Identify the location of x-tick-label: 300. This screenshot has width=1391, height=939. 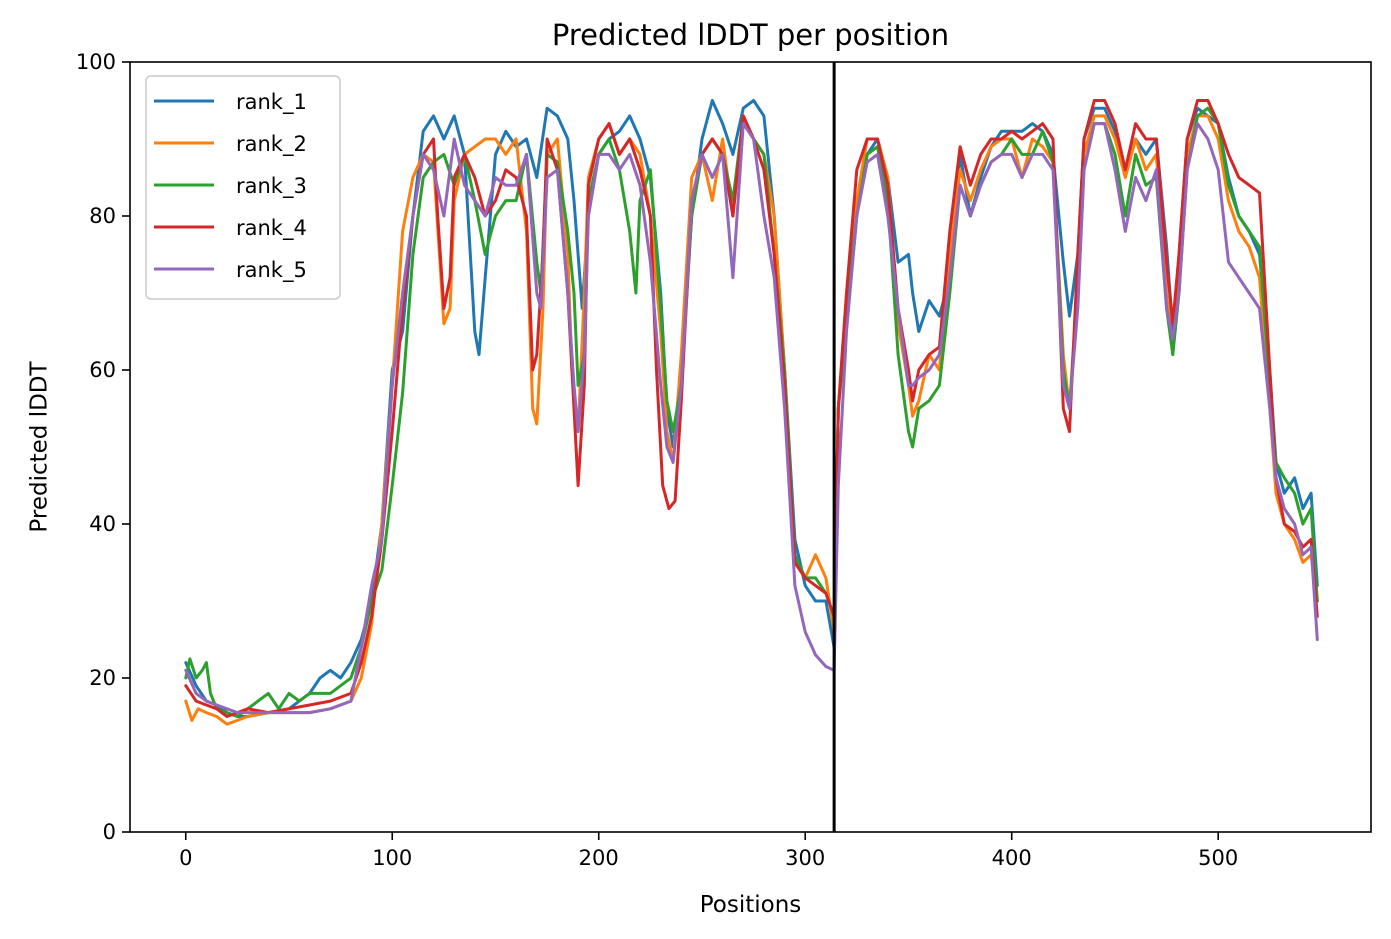
(805, 858).